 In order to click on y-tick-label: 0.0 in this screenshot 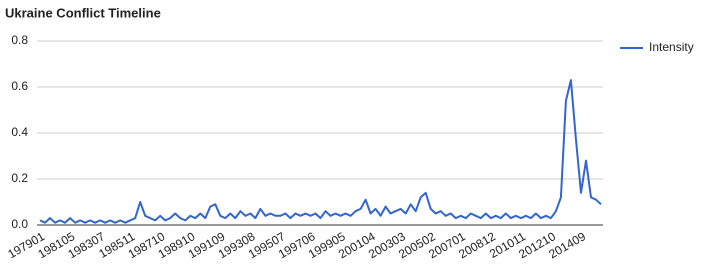, I will do `click(19, 224)`.